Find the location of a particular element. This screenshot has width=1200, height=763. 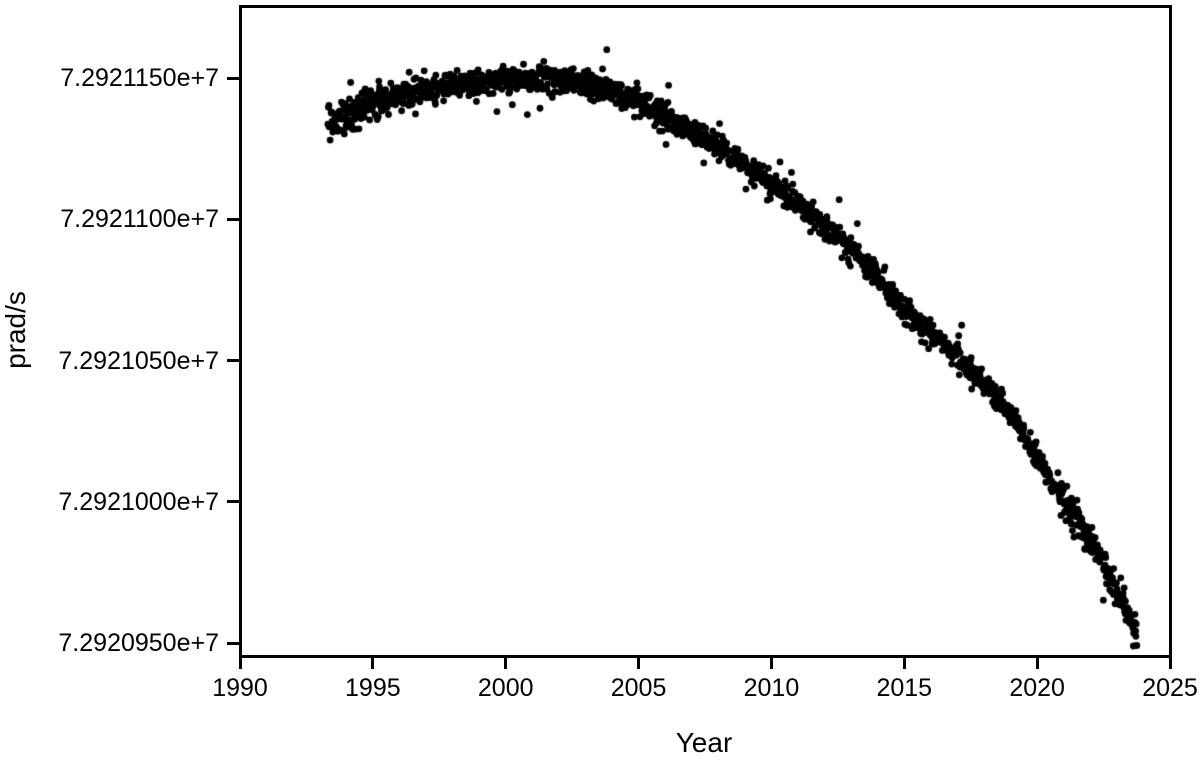

y-tick-label: 7.2921100e+7 is located at coordinates (139, 219).